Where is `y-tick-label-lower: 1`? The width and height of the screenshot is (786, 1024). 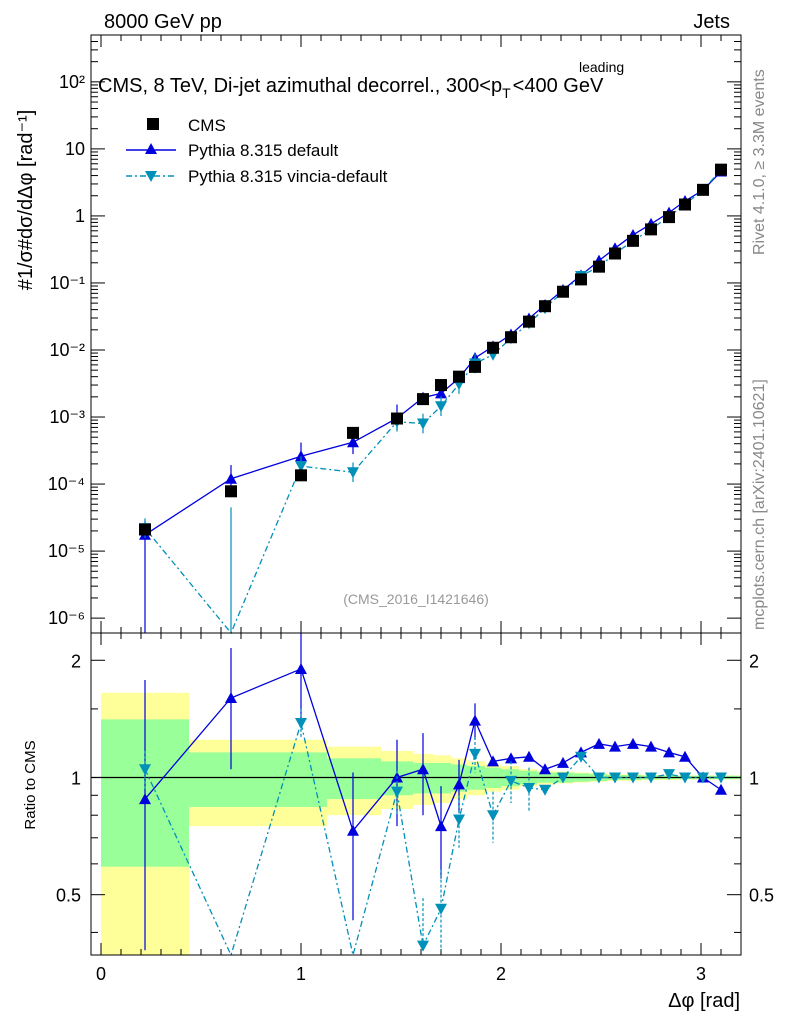
y-tick-label-lower: 1 is located at coordinates (76, 778).